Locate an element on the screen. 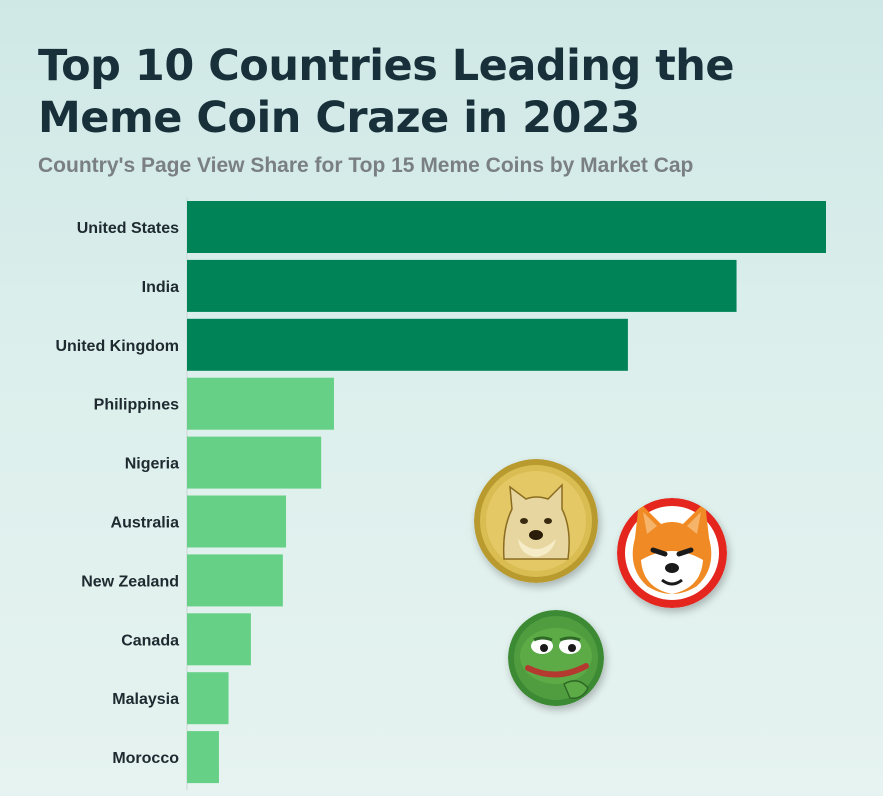 Image resolution: width=883 pixels, height=796 pixels. category-label: Malaysia is located at coordinates (145, 699).